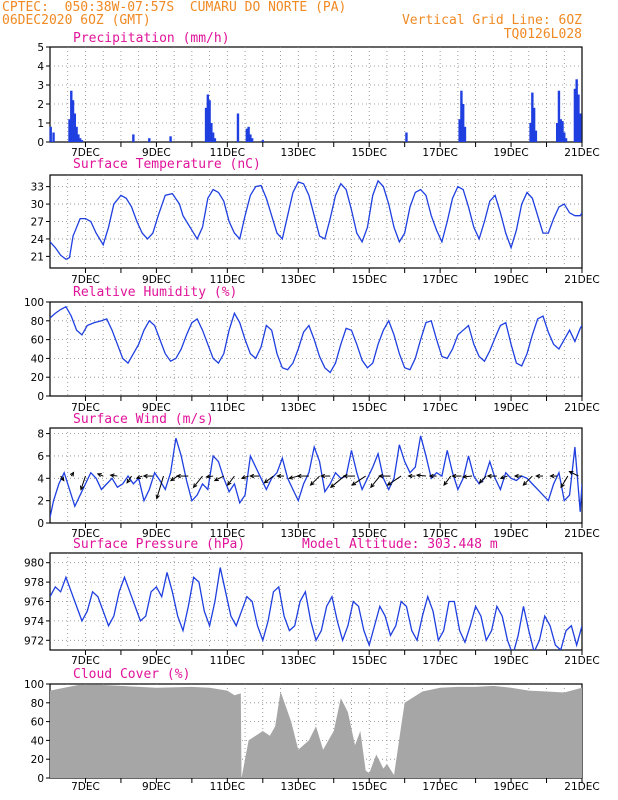 This screenshot has height=800, width=618. What do you see at coordinates (34, 622) in the screenshot?
I see `y-tick-label: 974` at bounding box center [34, 622].